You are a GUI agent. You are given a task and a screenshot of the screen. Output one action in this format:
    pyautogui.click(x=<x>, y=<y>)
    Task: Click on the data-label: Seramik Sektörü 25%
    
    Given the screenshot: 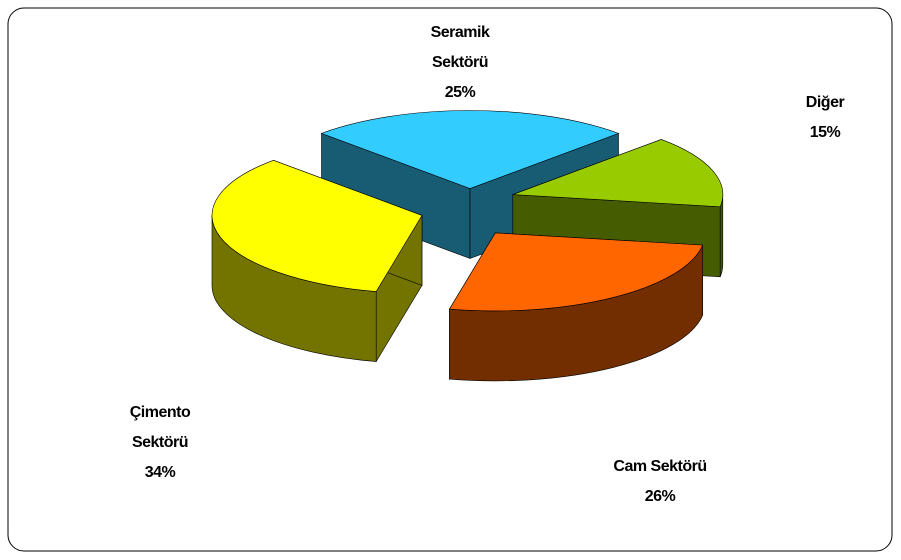 What is the action you would take?
    pyautogui.click(x=460, y=63)
    